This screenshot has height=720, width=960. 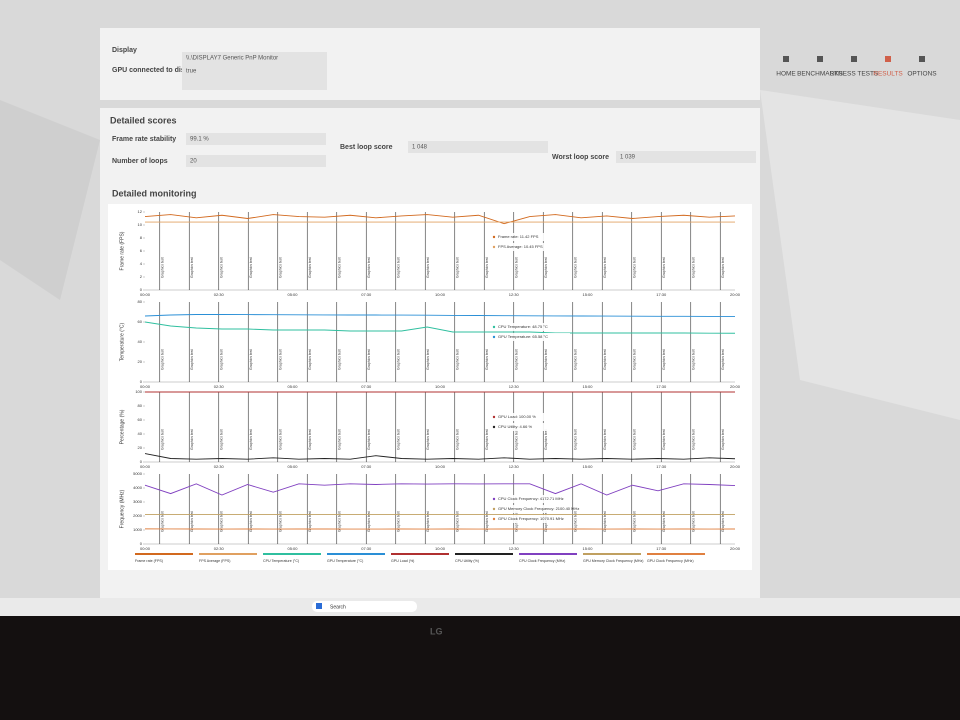 I want to click on value: true, so click(x=191, y=72).